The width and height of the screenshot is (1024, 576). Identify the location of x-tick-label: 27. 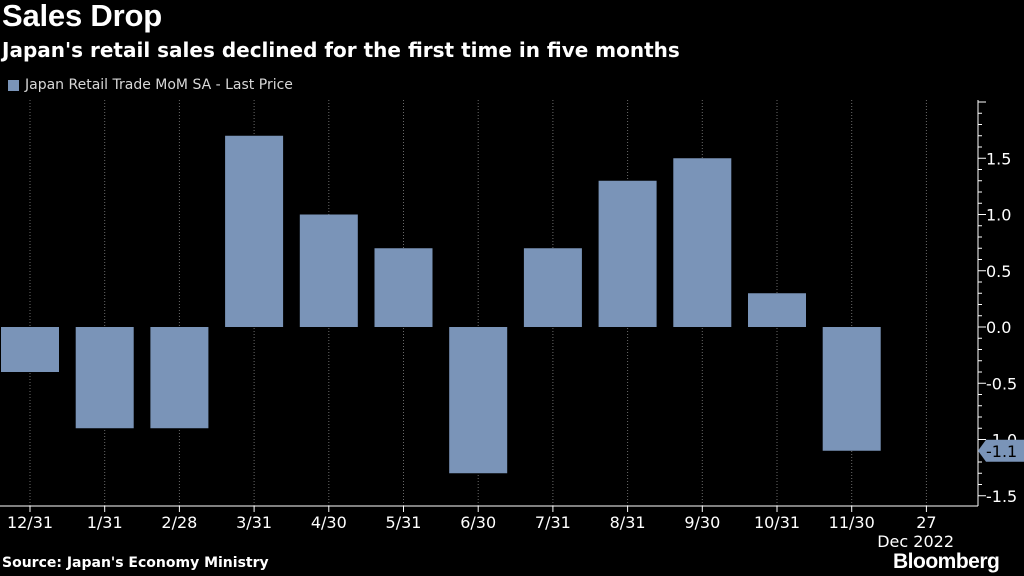
(926, 522).